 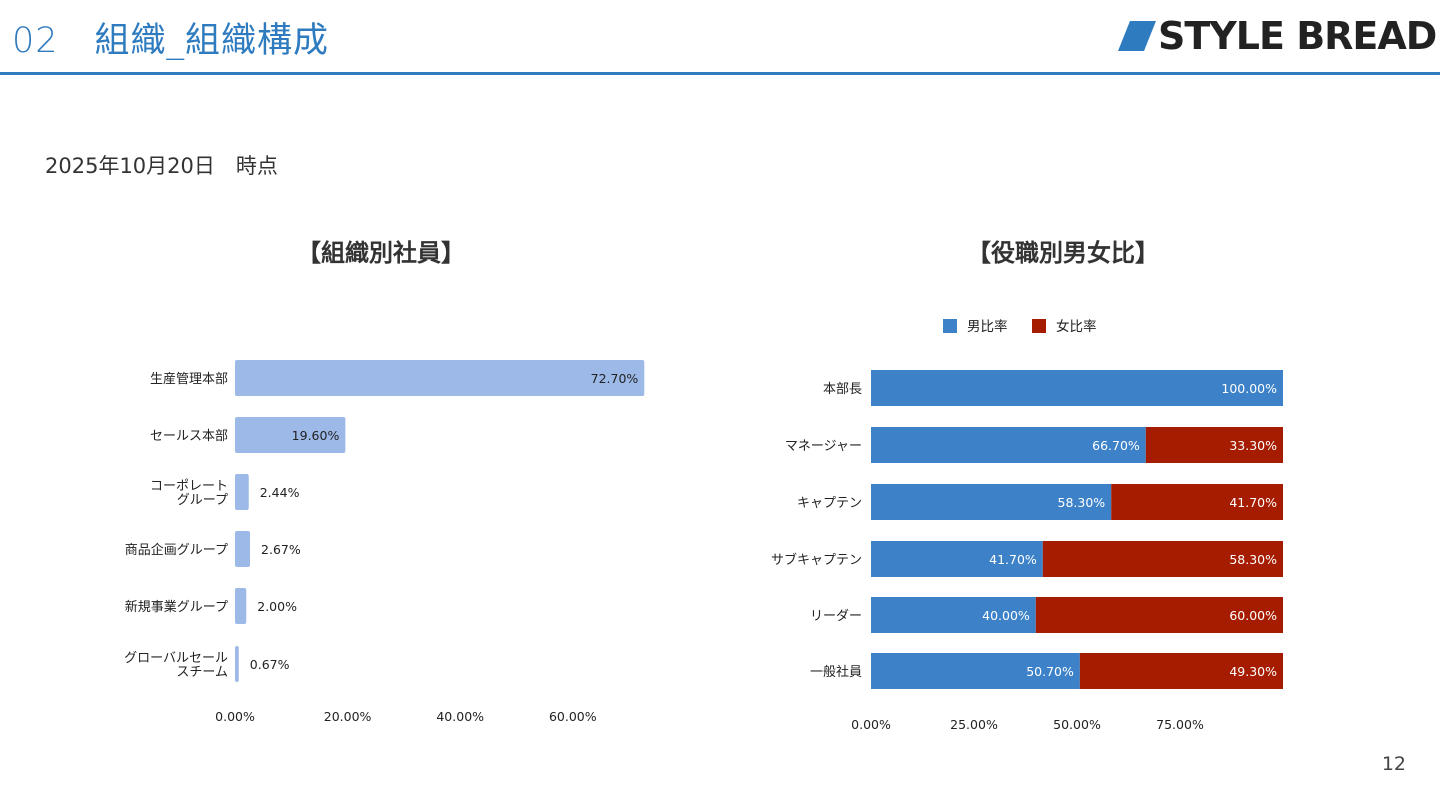 I want to click on legend-label-0: 男比率, so click(x=987, y=326).